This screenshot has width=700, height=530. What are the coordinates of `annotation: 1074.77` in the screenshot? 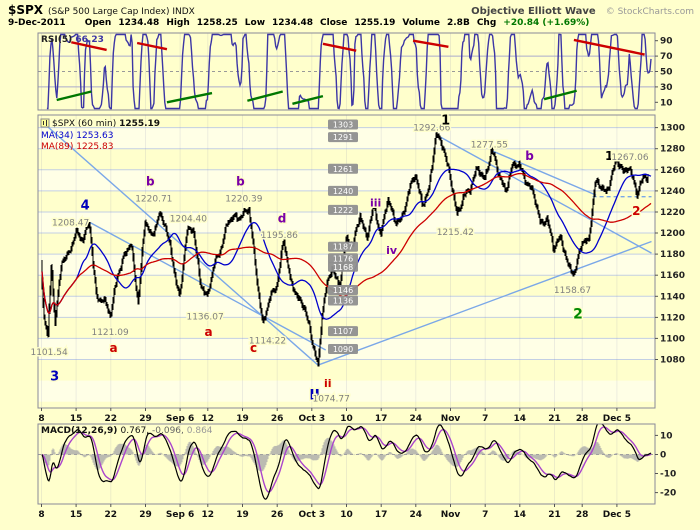 It's located at (331, 400).